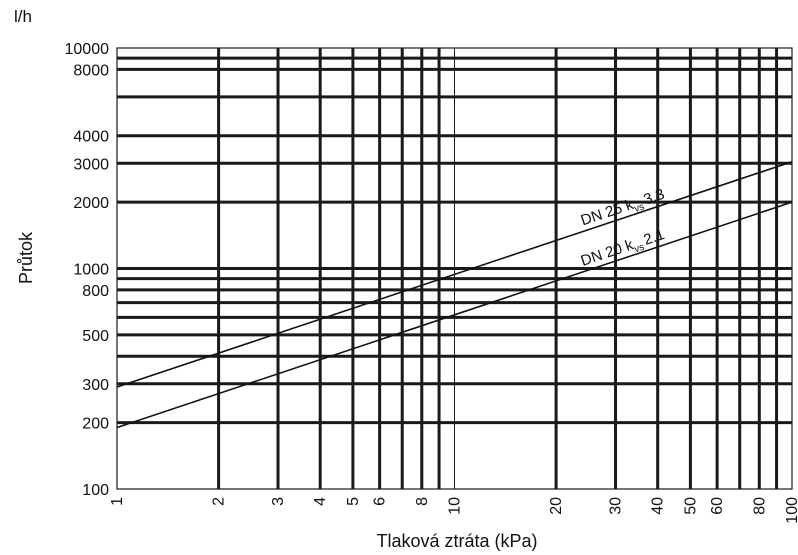 Image resolution: width=798 pixels, height=555 pixels. I want to click on x-tick-label: 2, so click(219, 501).